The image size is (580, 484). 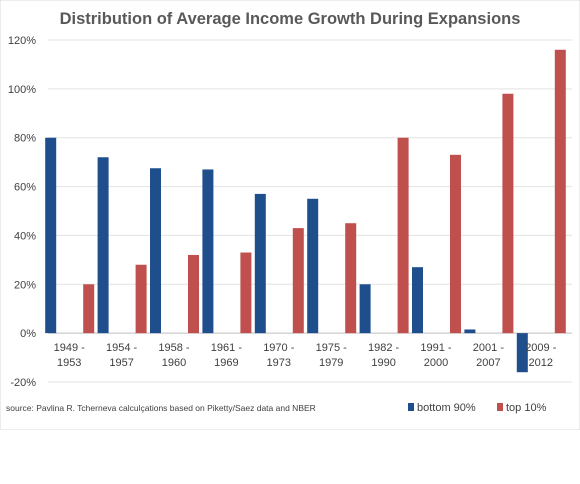 I want to click on x-tick-label: 1973, so click(x=279, y=363).